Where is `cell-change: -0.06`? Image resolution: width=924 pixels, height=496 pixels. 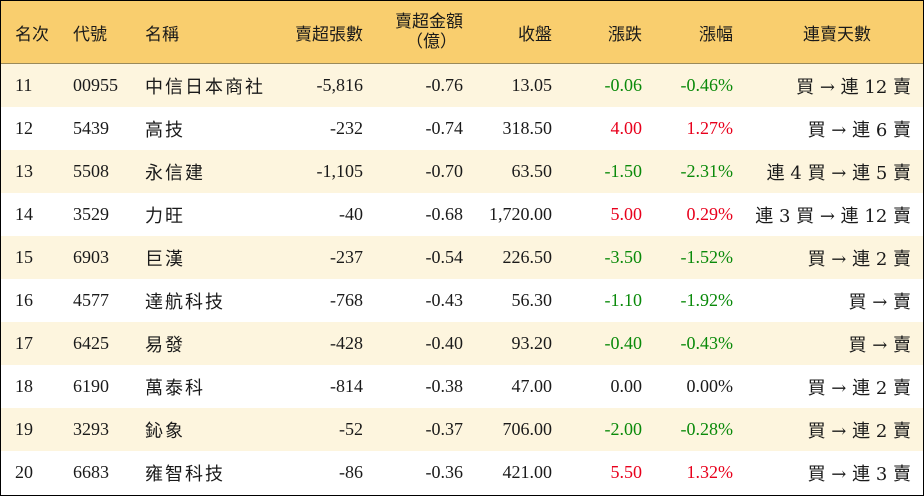 cell-change: -0.06 is located at coordinates (623, 85).